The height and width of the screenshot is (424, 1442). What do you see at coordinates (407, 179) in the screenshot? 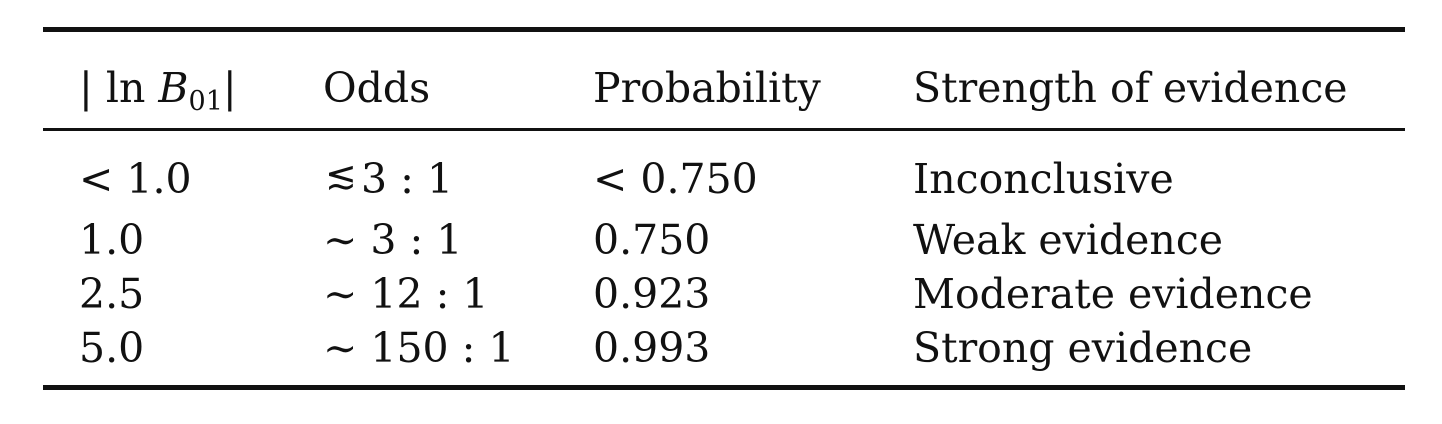
I see `table-row-1-odds-value: 3 : 1` at bounding box center [407, 179].